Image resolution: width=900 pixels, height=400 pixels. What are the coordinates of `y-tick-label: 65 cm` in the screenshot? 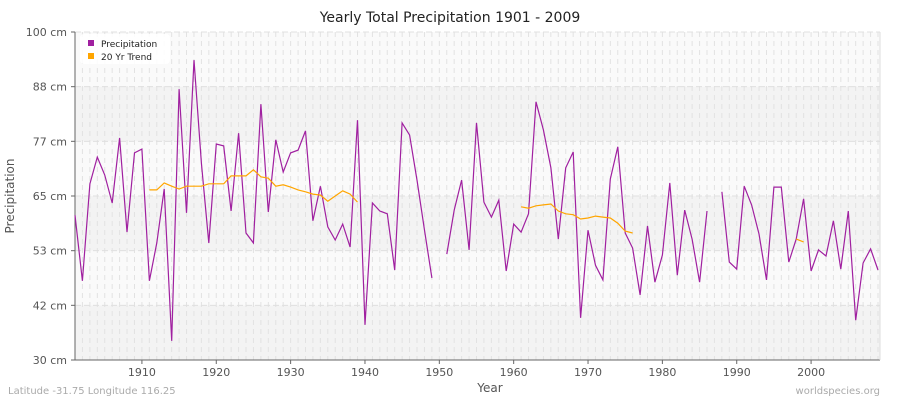 It's located at (50, 196).